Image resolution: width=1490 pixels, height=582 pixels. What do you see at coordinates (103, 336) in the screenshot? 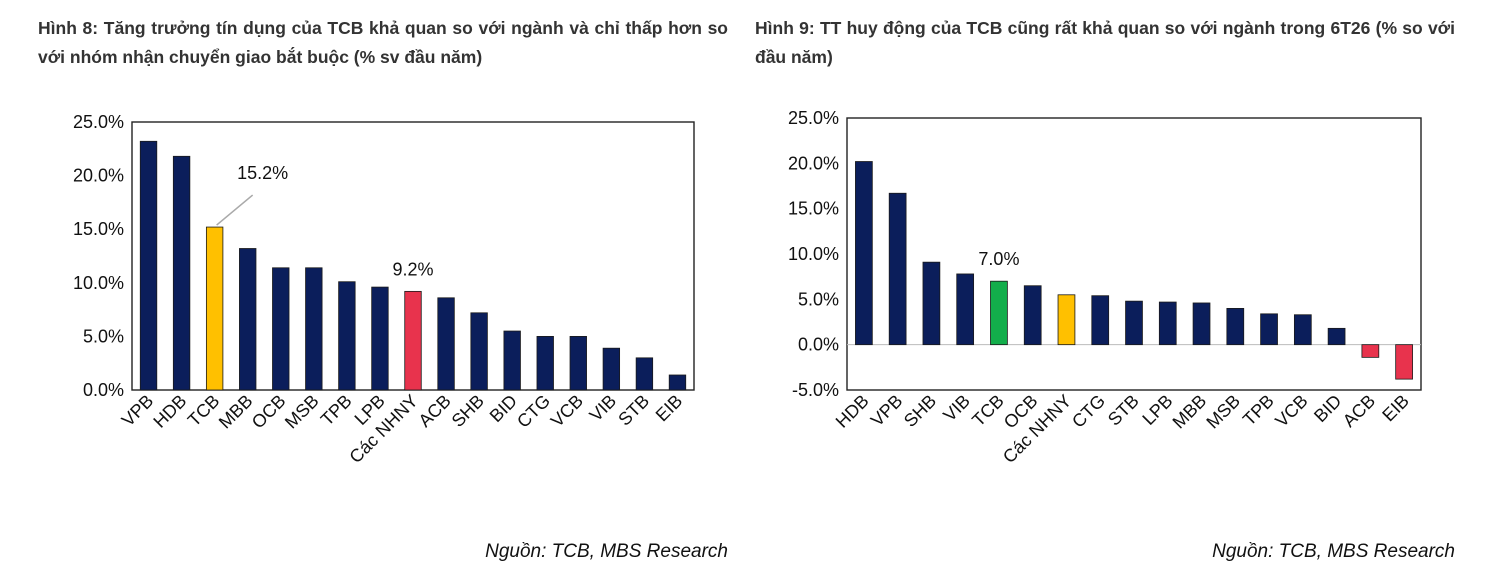
I see `fig8-y-tick-label: 5.0%` at bounding box center [103, 336].